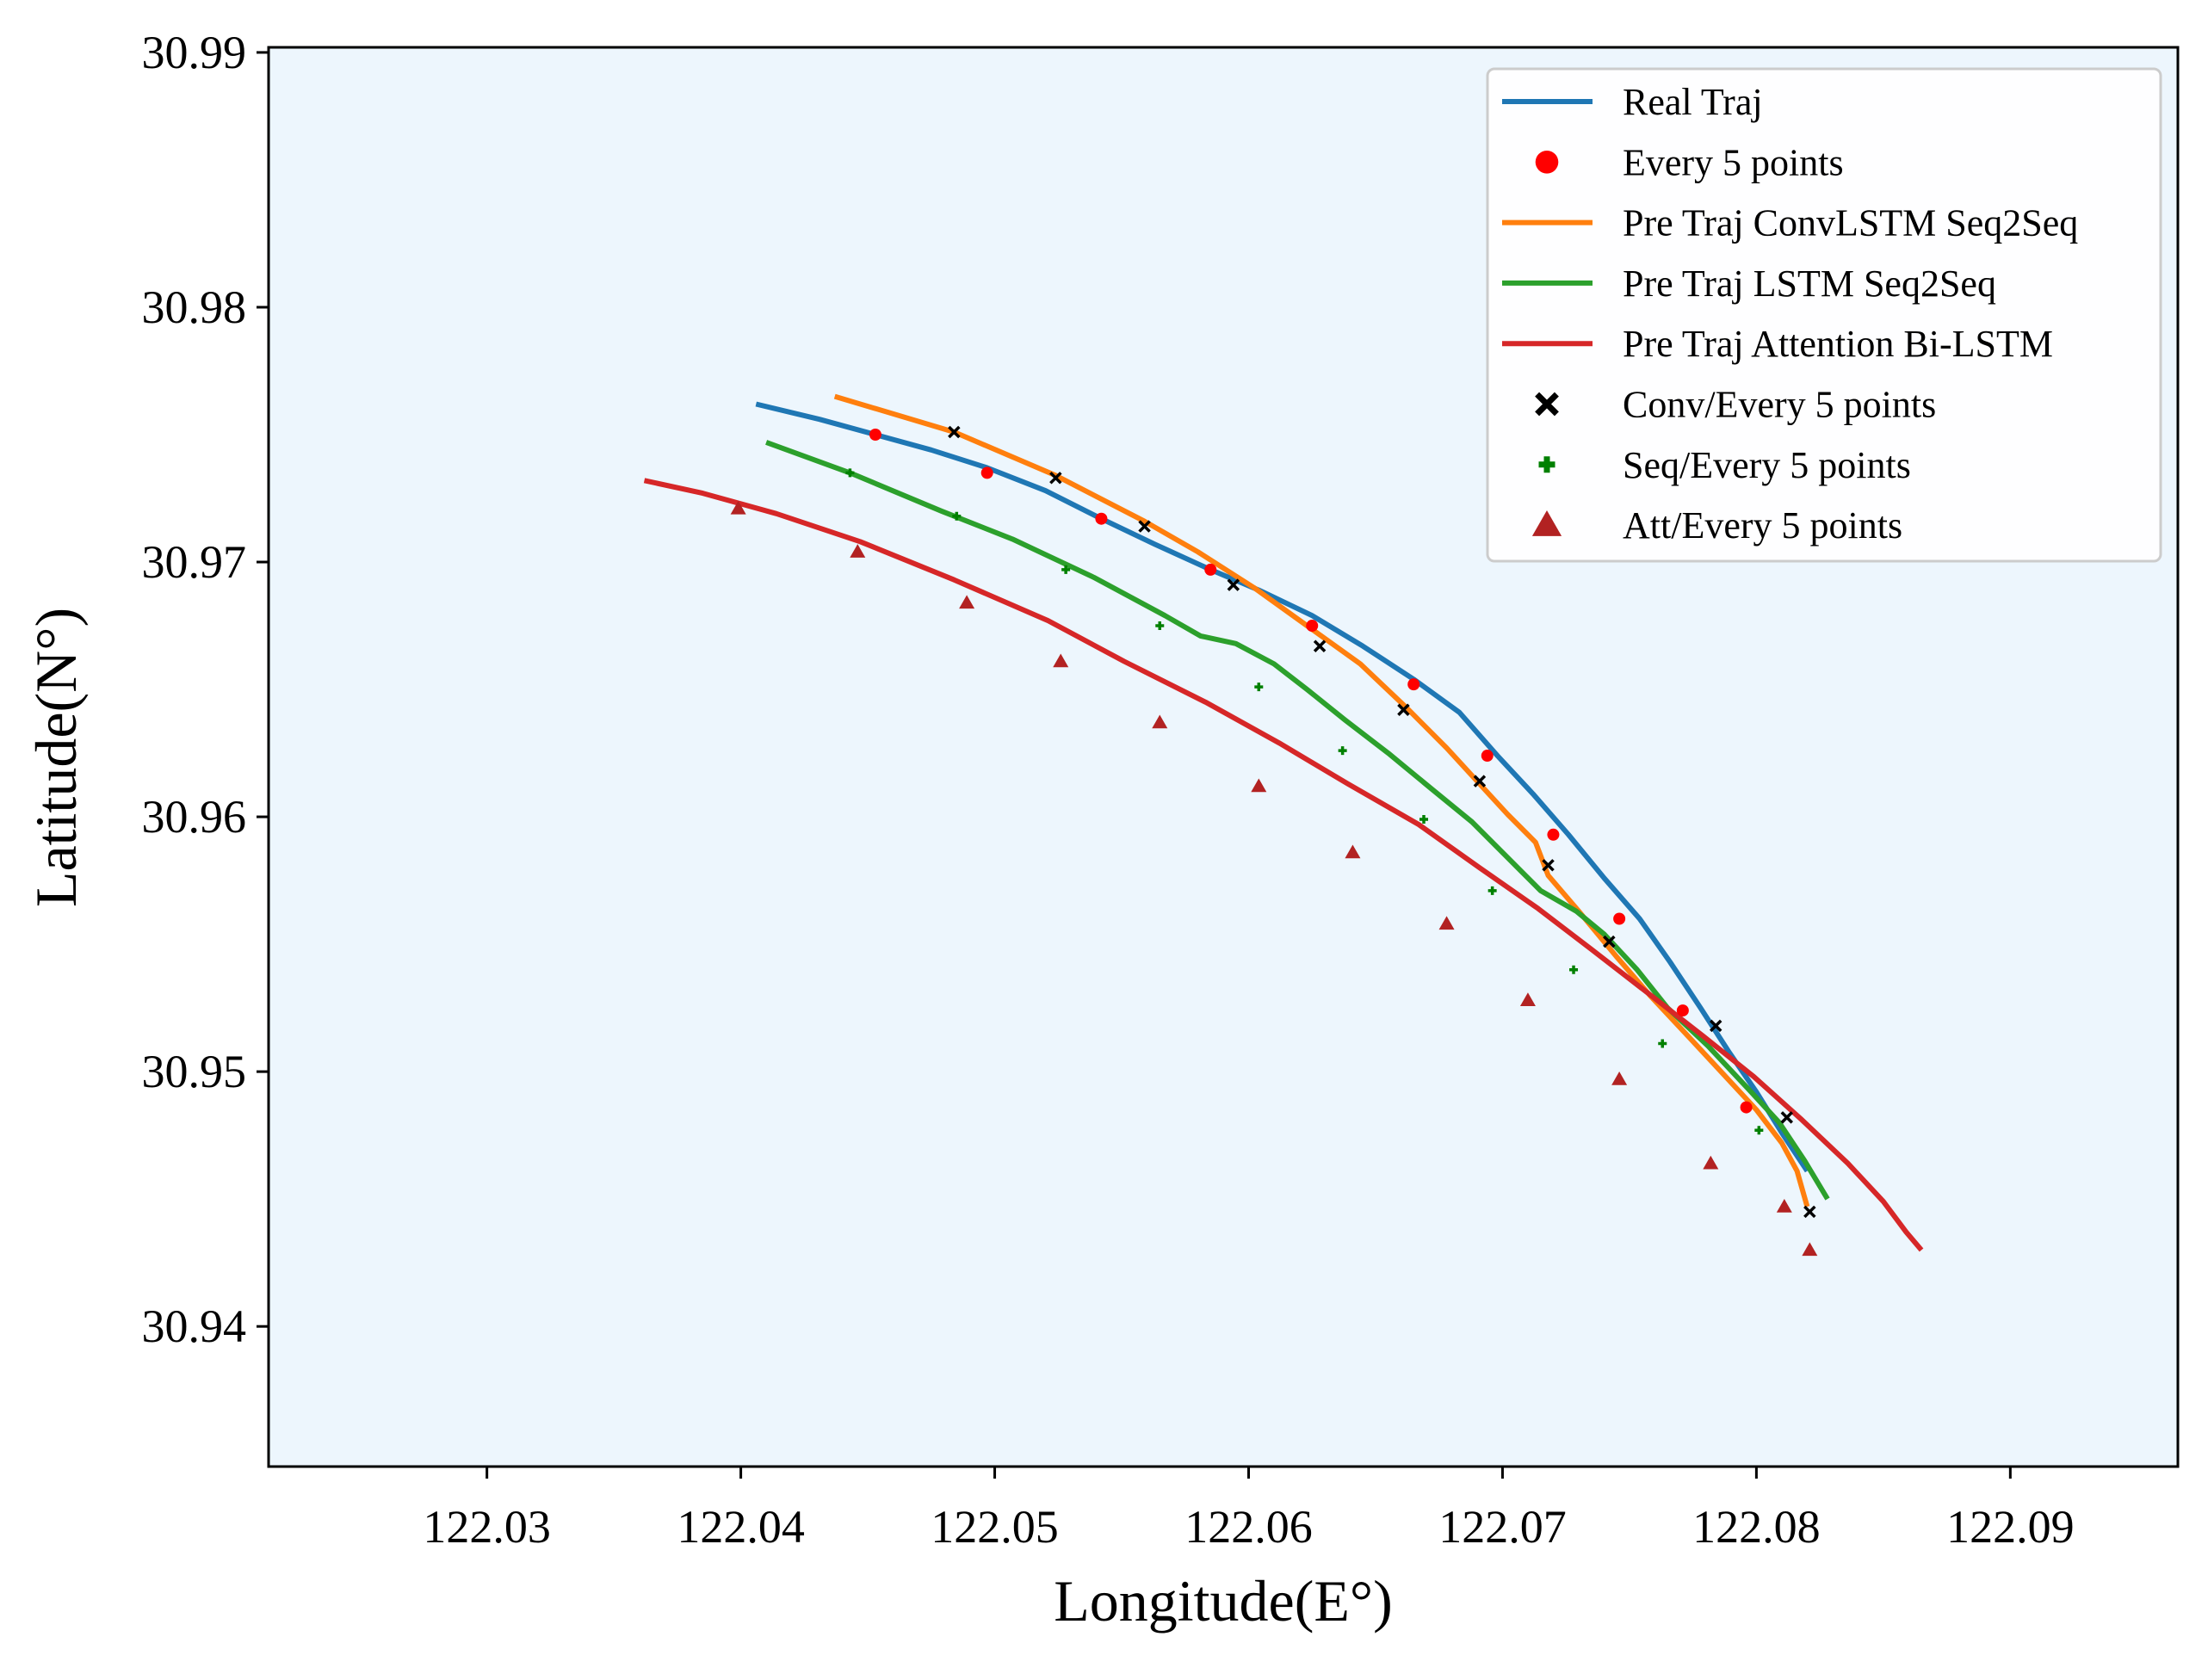 The image size is (2208, 1680). I want to click on y-tick-label: 30.97, so click(194, 562).